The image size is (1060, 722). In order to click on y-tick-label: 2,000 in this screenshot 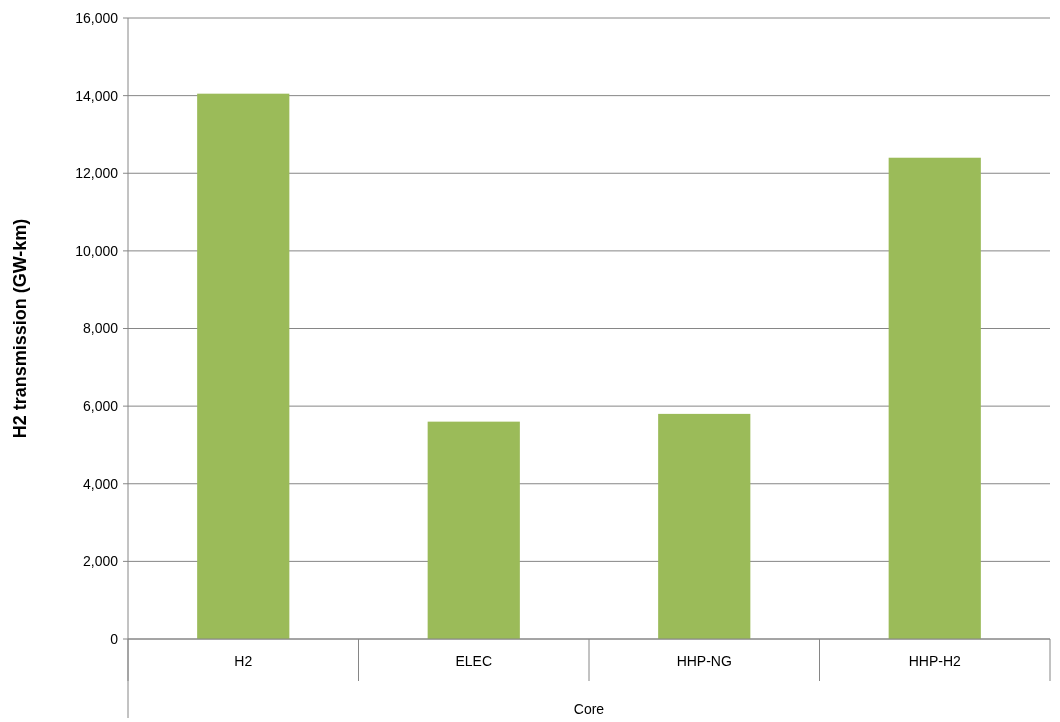, I will do `click(100, 561)`.